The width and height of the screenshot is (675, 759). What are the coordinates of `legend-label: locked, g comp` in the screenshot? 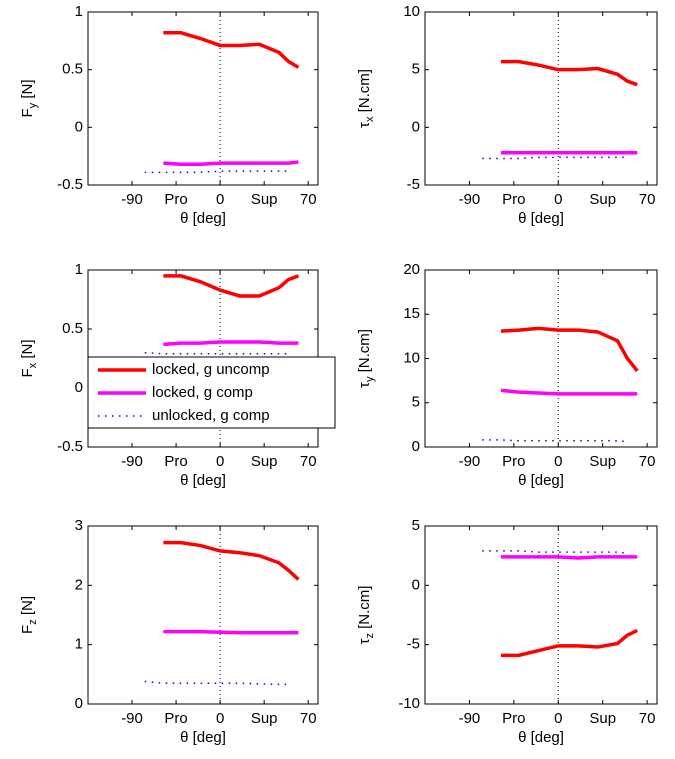 It's located at (202, 392).